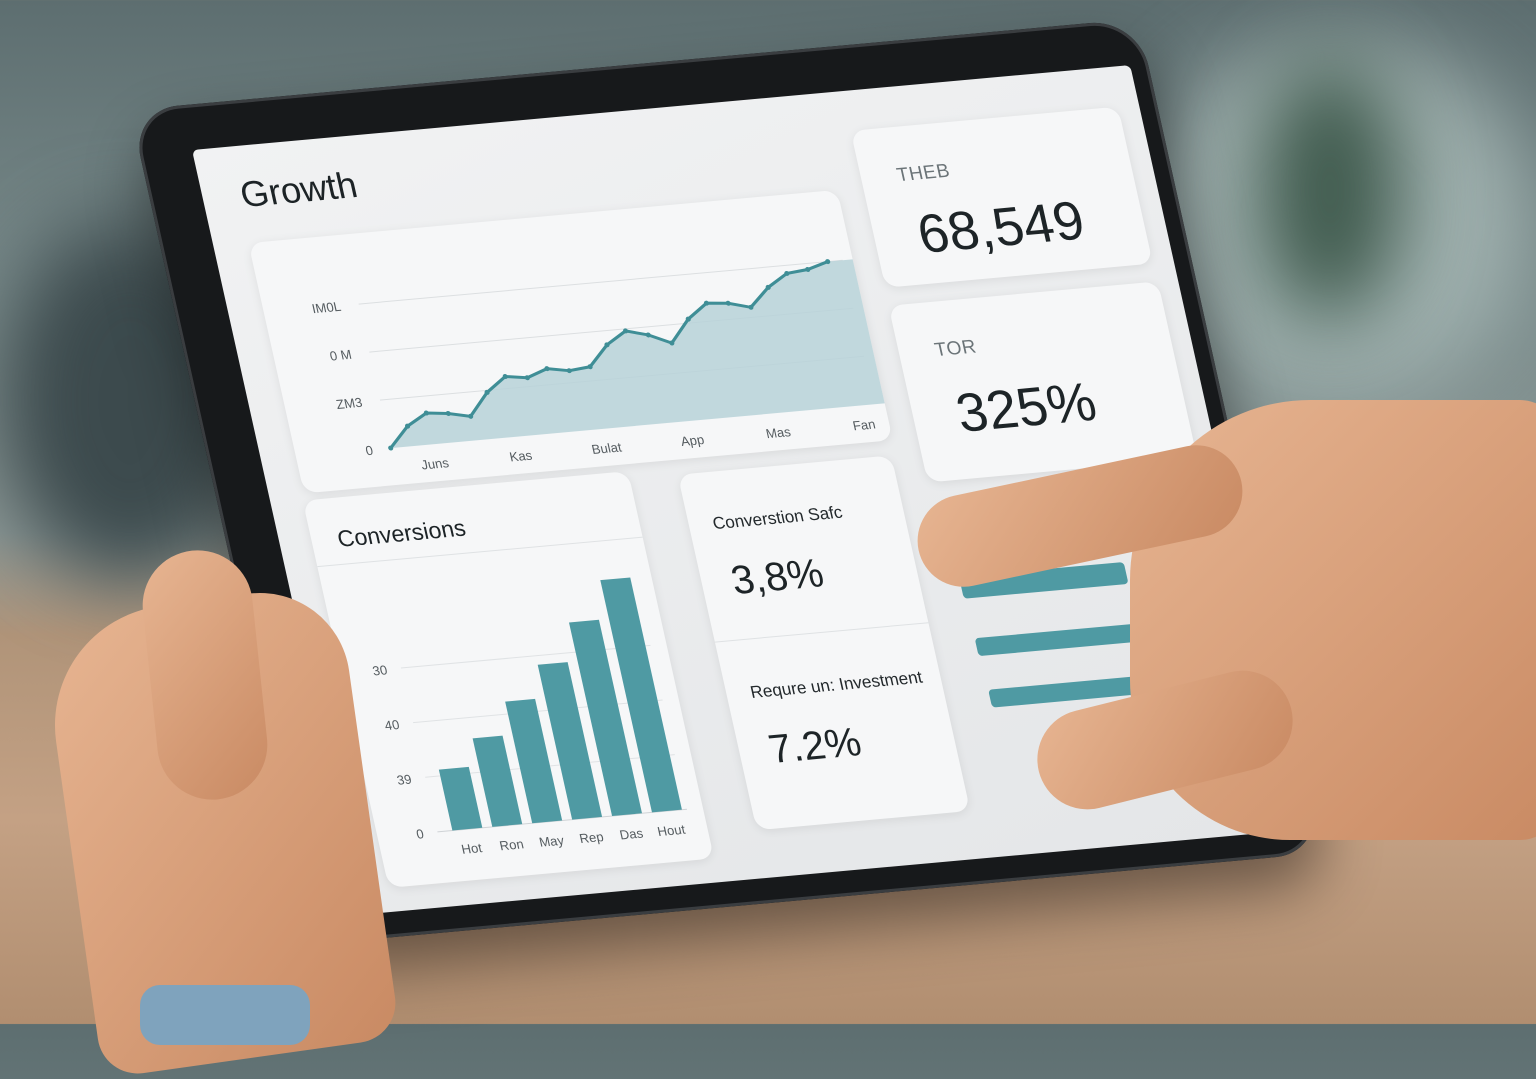 The image size is (1536, 1079). Describe the element at coordinates (511, 844) in the screenshot. I see `x-tick-label: Ron` at that location.